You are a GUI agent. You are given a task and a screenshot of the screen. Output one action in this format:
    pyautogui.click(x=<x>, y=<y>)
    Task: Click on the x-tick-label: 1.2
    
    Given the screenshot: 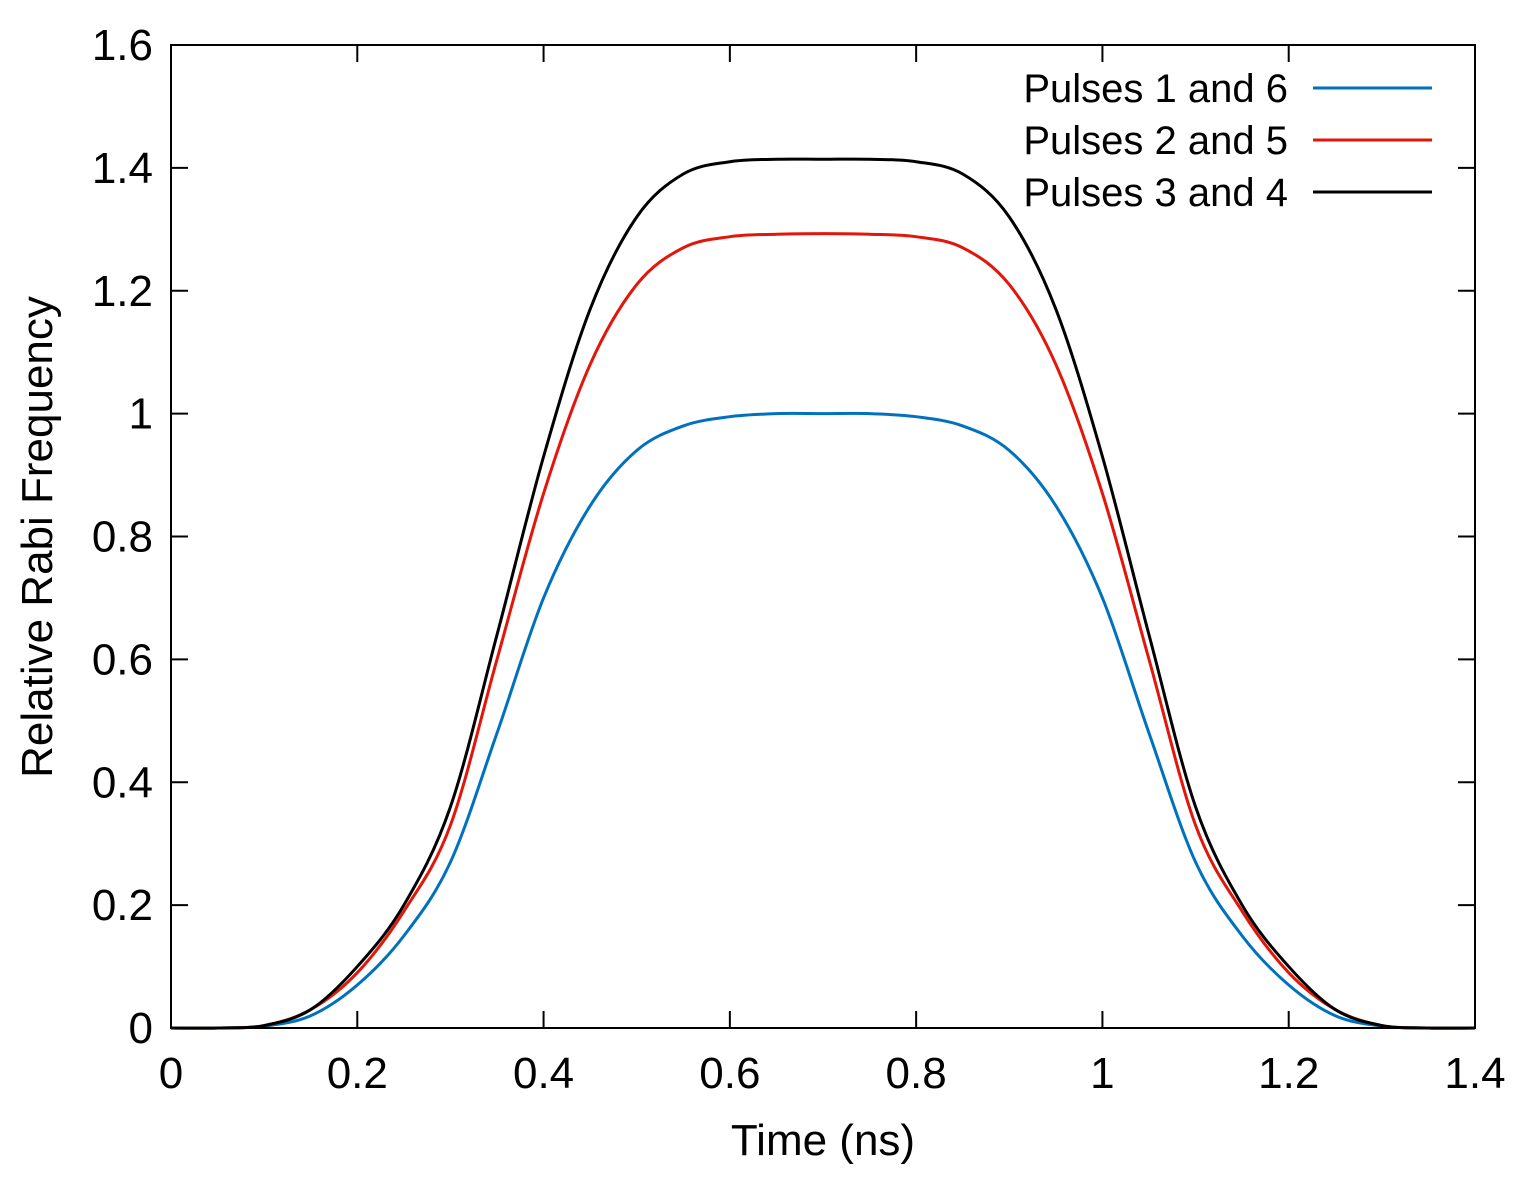 What is the action you would take?
    pyautogui.click(x=1288, y=1073)
    